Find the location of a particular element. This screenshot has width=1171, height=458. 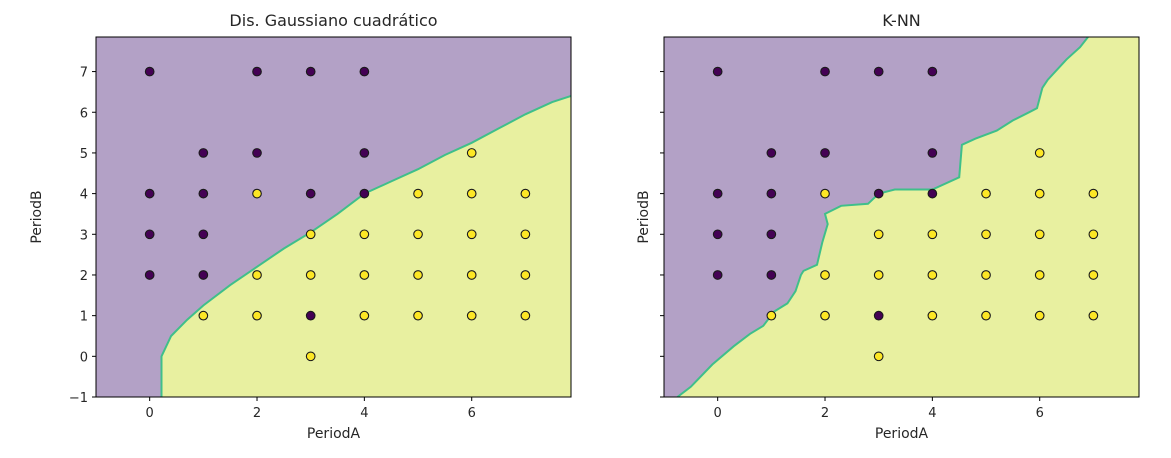

y-tick-label: 1 is located at coordinates (84, 317).